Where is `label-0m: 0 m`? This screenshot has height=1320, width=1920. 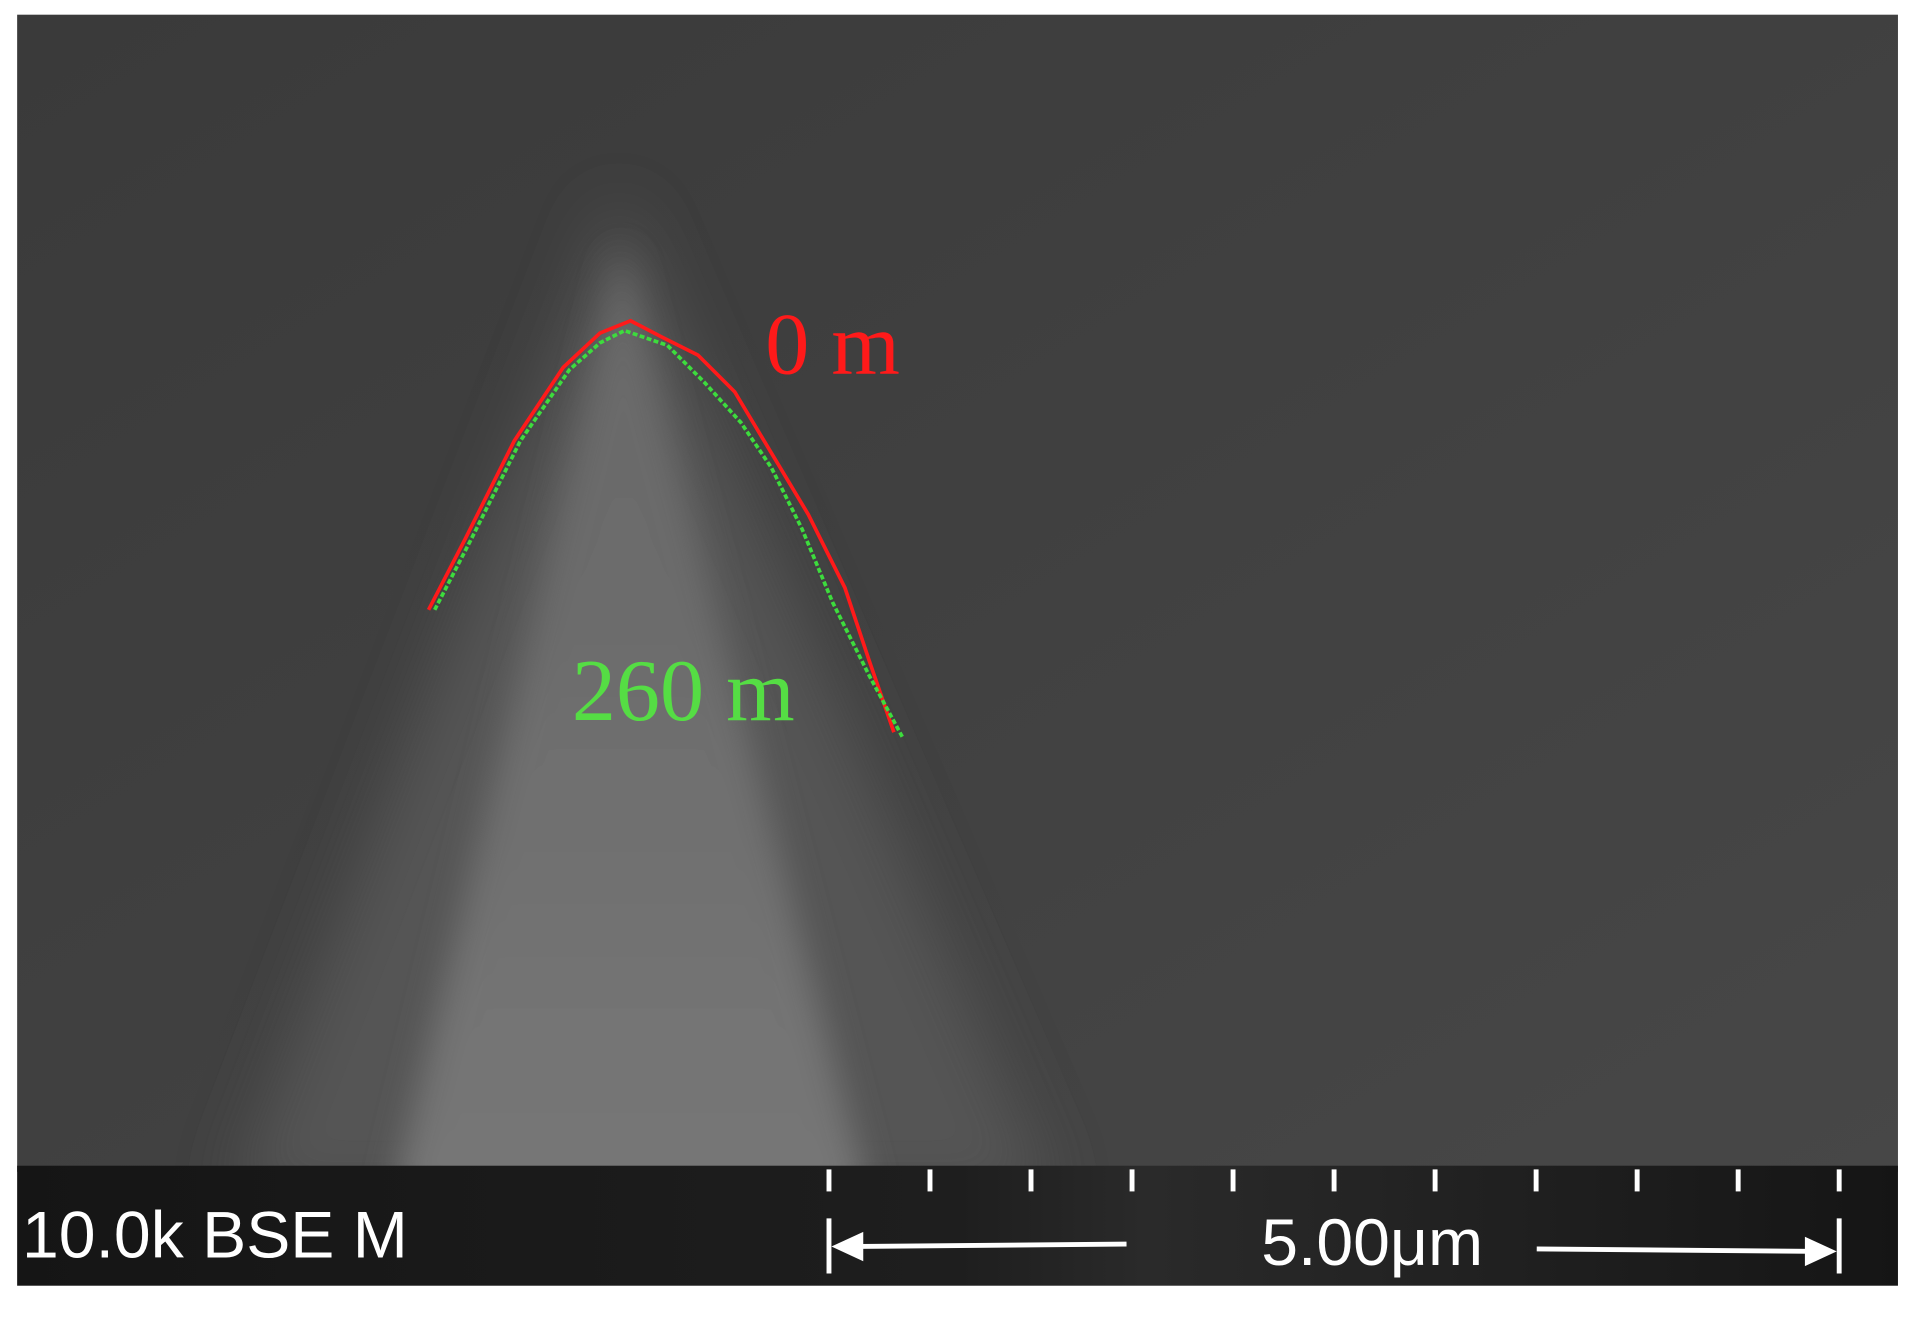
label-0m: 0 m is located at coordinates (832, 344).